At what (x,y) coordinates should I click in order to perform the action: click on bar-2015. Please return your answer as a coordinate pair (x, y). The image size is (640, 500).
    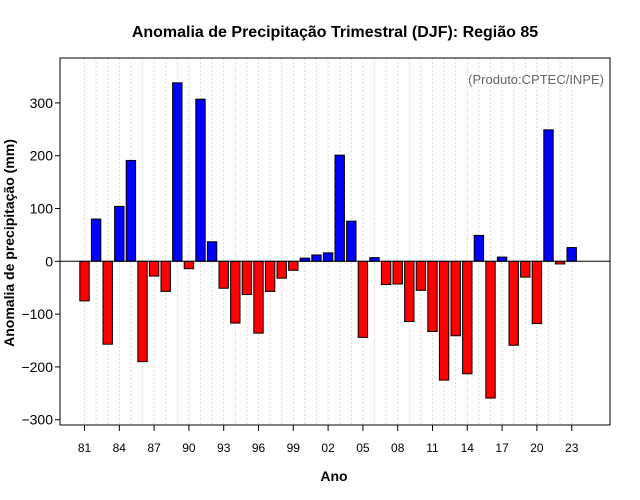
    Looking at the image, I should click on (479, 248).